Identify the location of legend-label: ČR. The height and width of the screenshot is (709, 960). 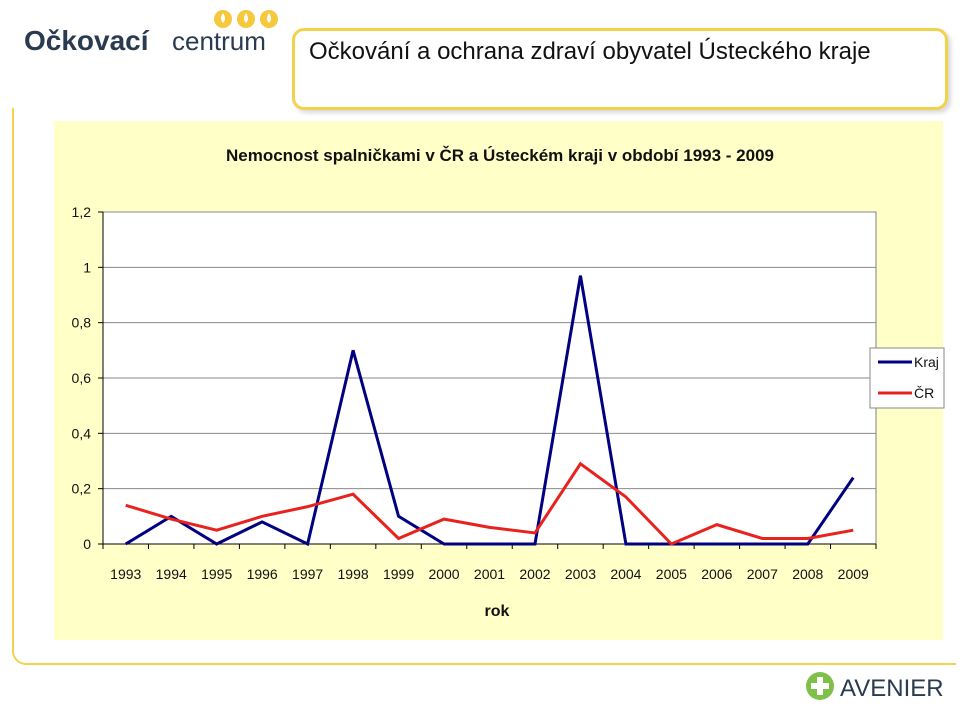
(924, 393).